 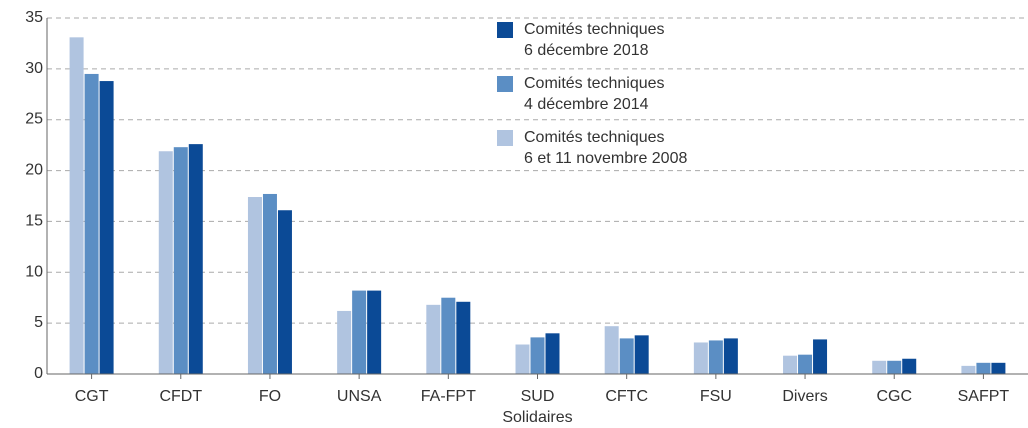 I want to click on y-tick-label: 20, so click(x=34, y=170).